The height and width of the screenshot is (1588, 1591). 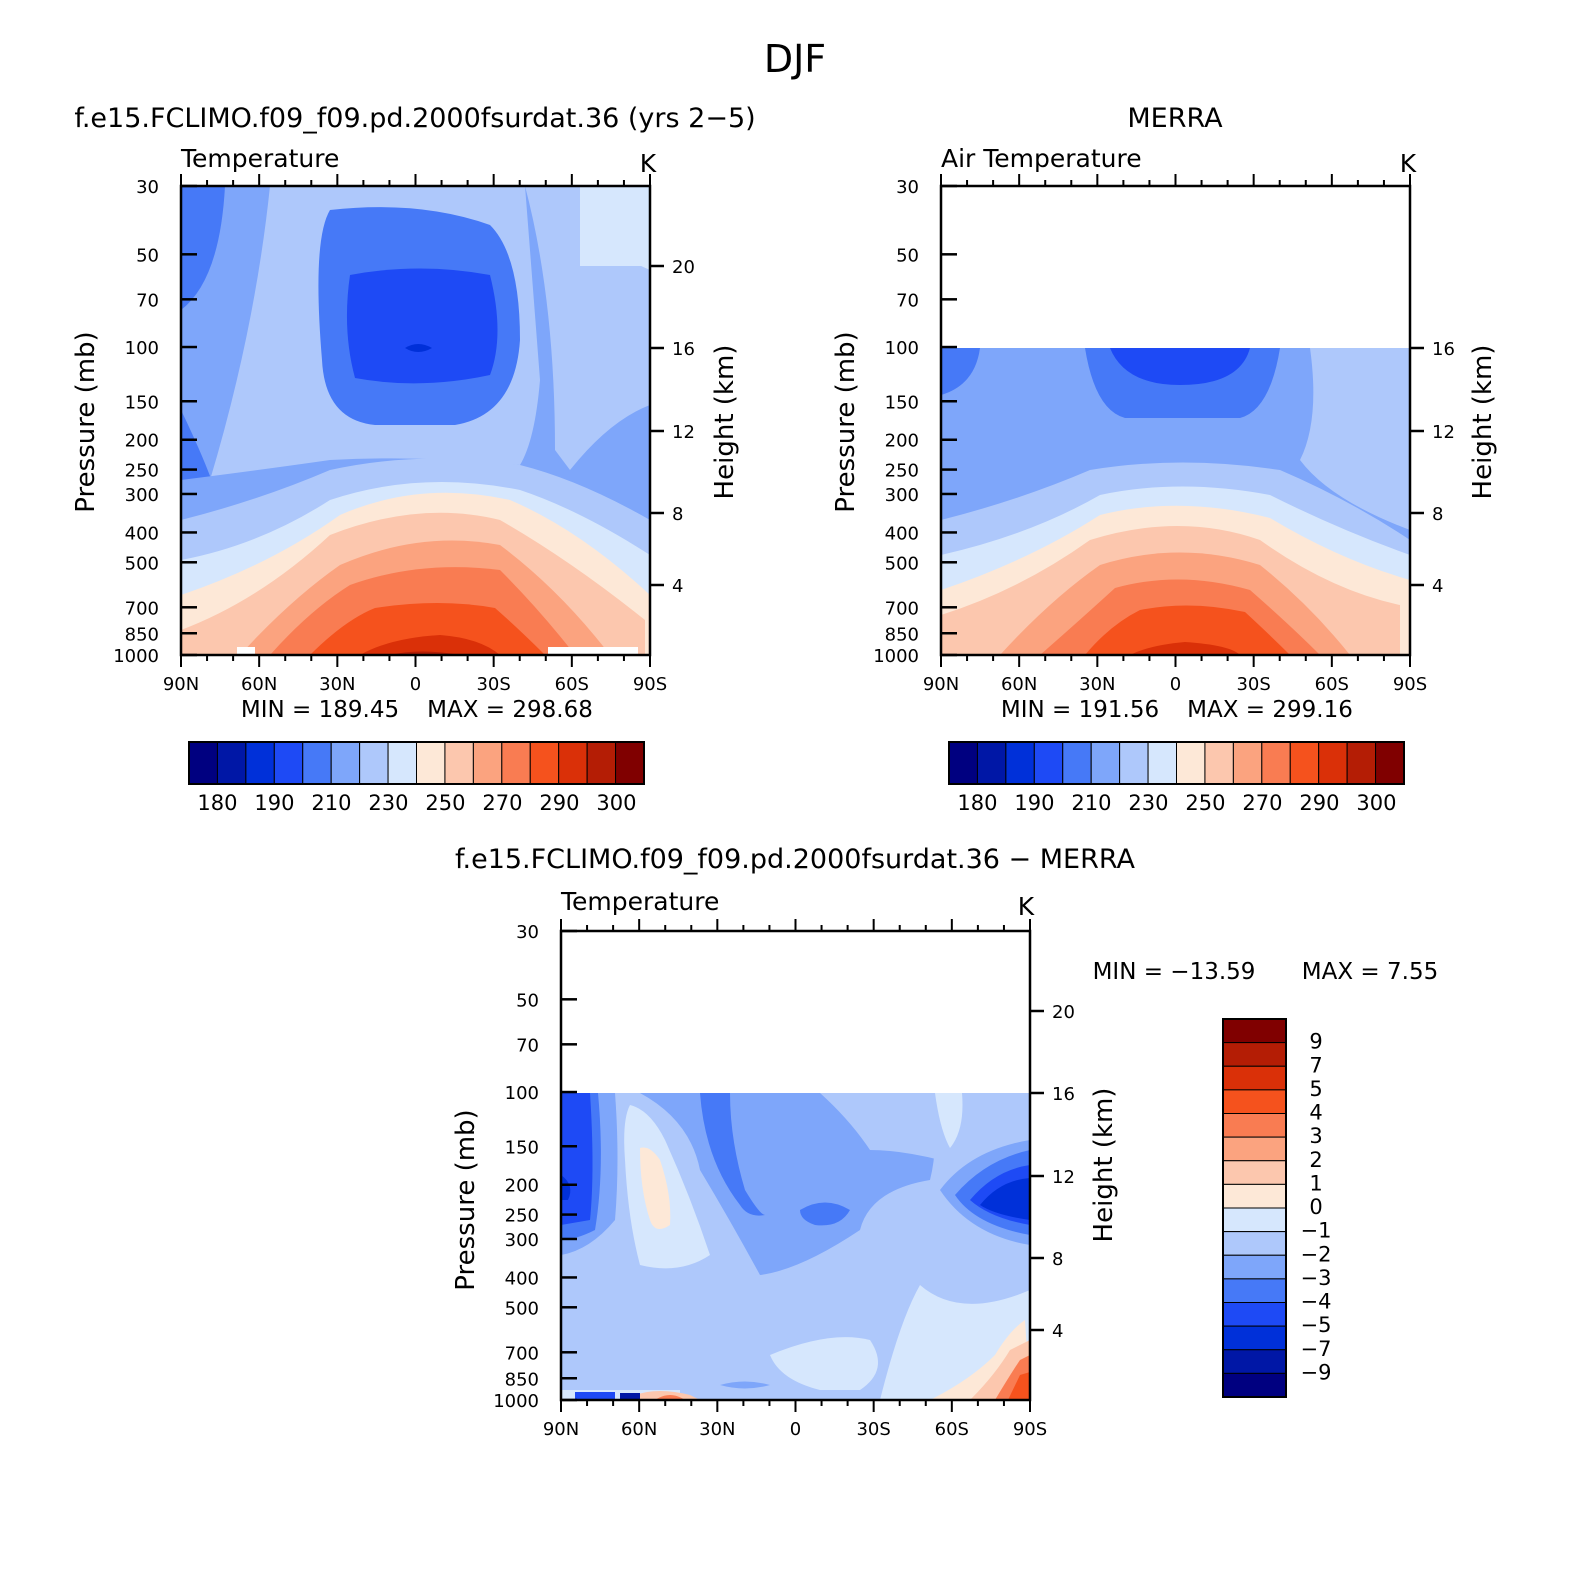 What do you see at coordinates (1443, 349) in the screenshot?
I see `merra-height-tick-label: 16` at bounding box center [1443, 349].